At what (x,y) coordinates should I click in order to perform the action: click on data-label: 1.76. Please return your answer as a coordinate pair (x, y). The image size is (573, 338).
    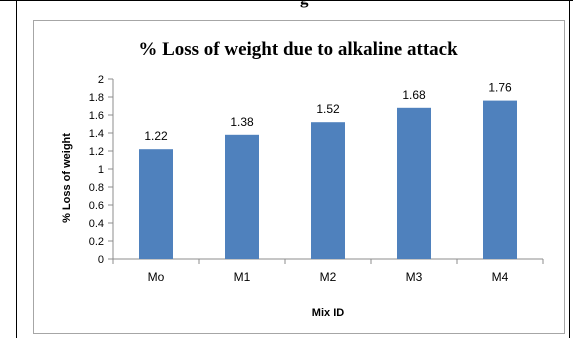
    Looking at the image, I should click on (500, 88).